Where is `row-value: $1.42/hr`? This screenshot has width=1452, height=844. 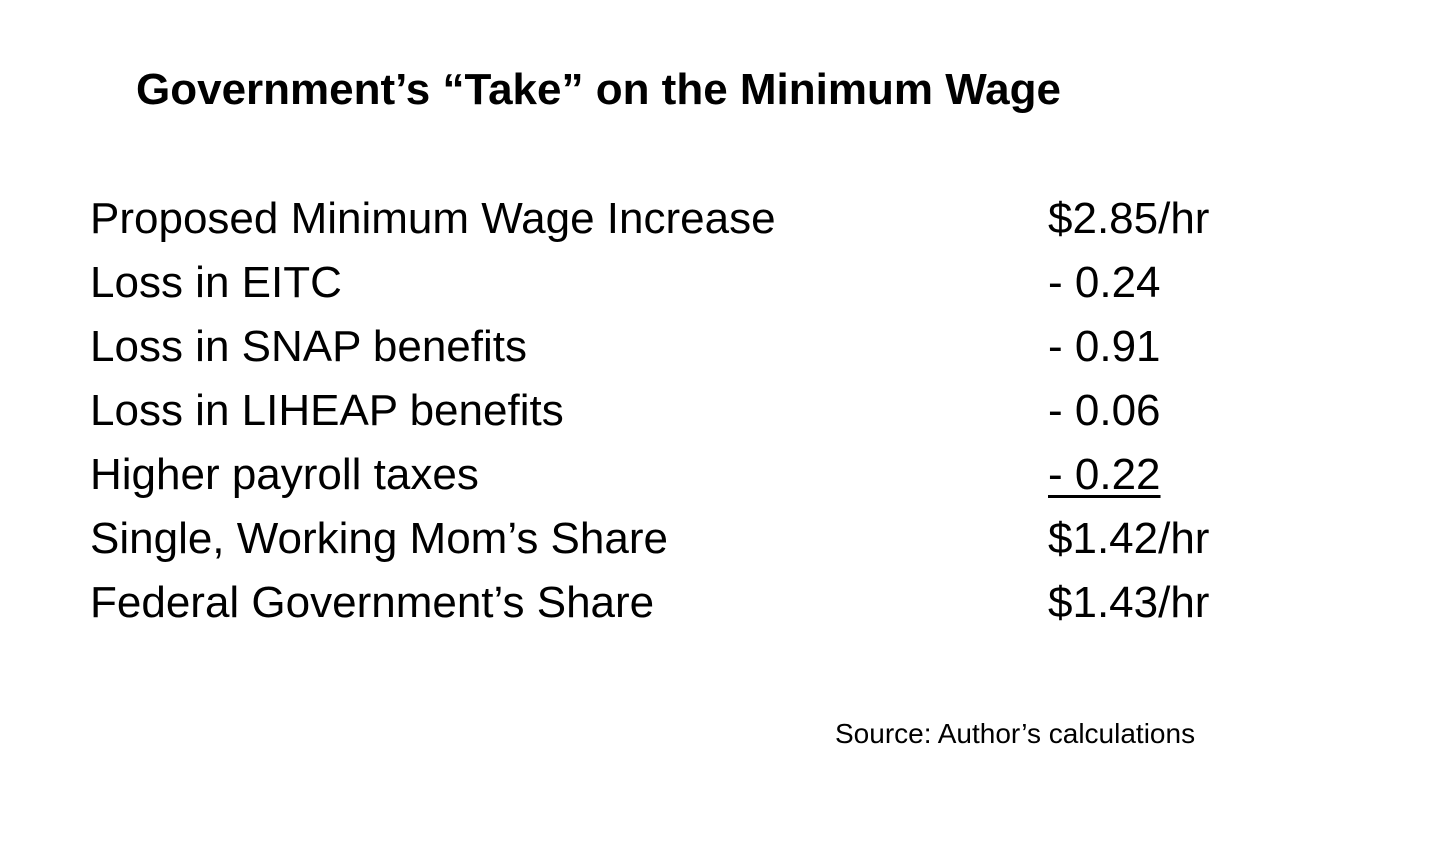 row-value: $1.42/hr is located at coordinates (1129, 538).